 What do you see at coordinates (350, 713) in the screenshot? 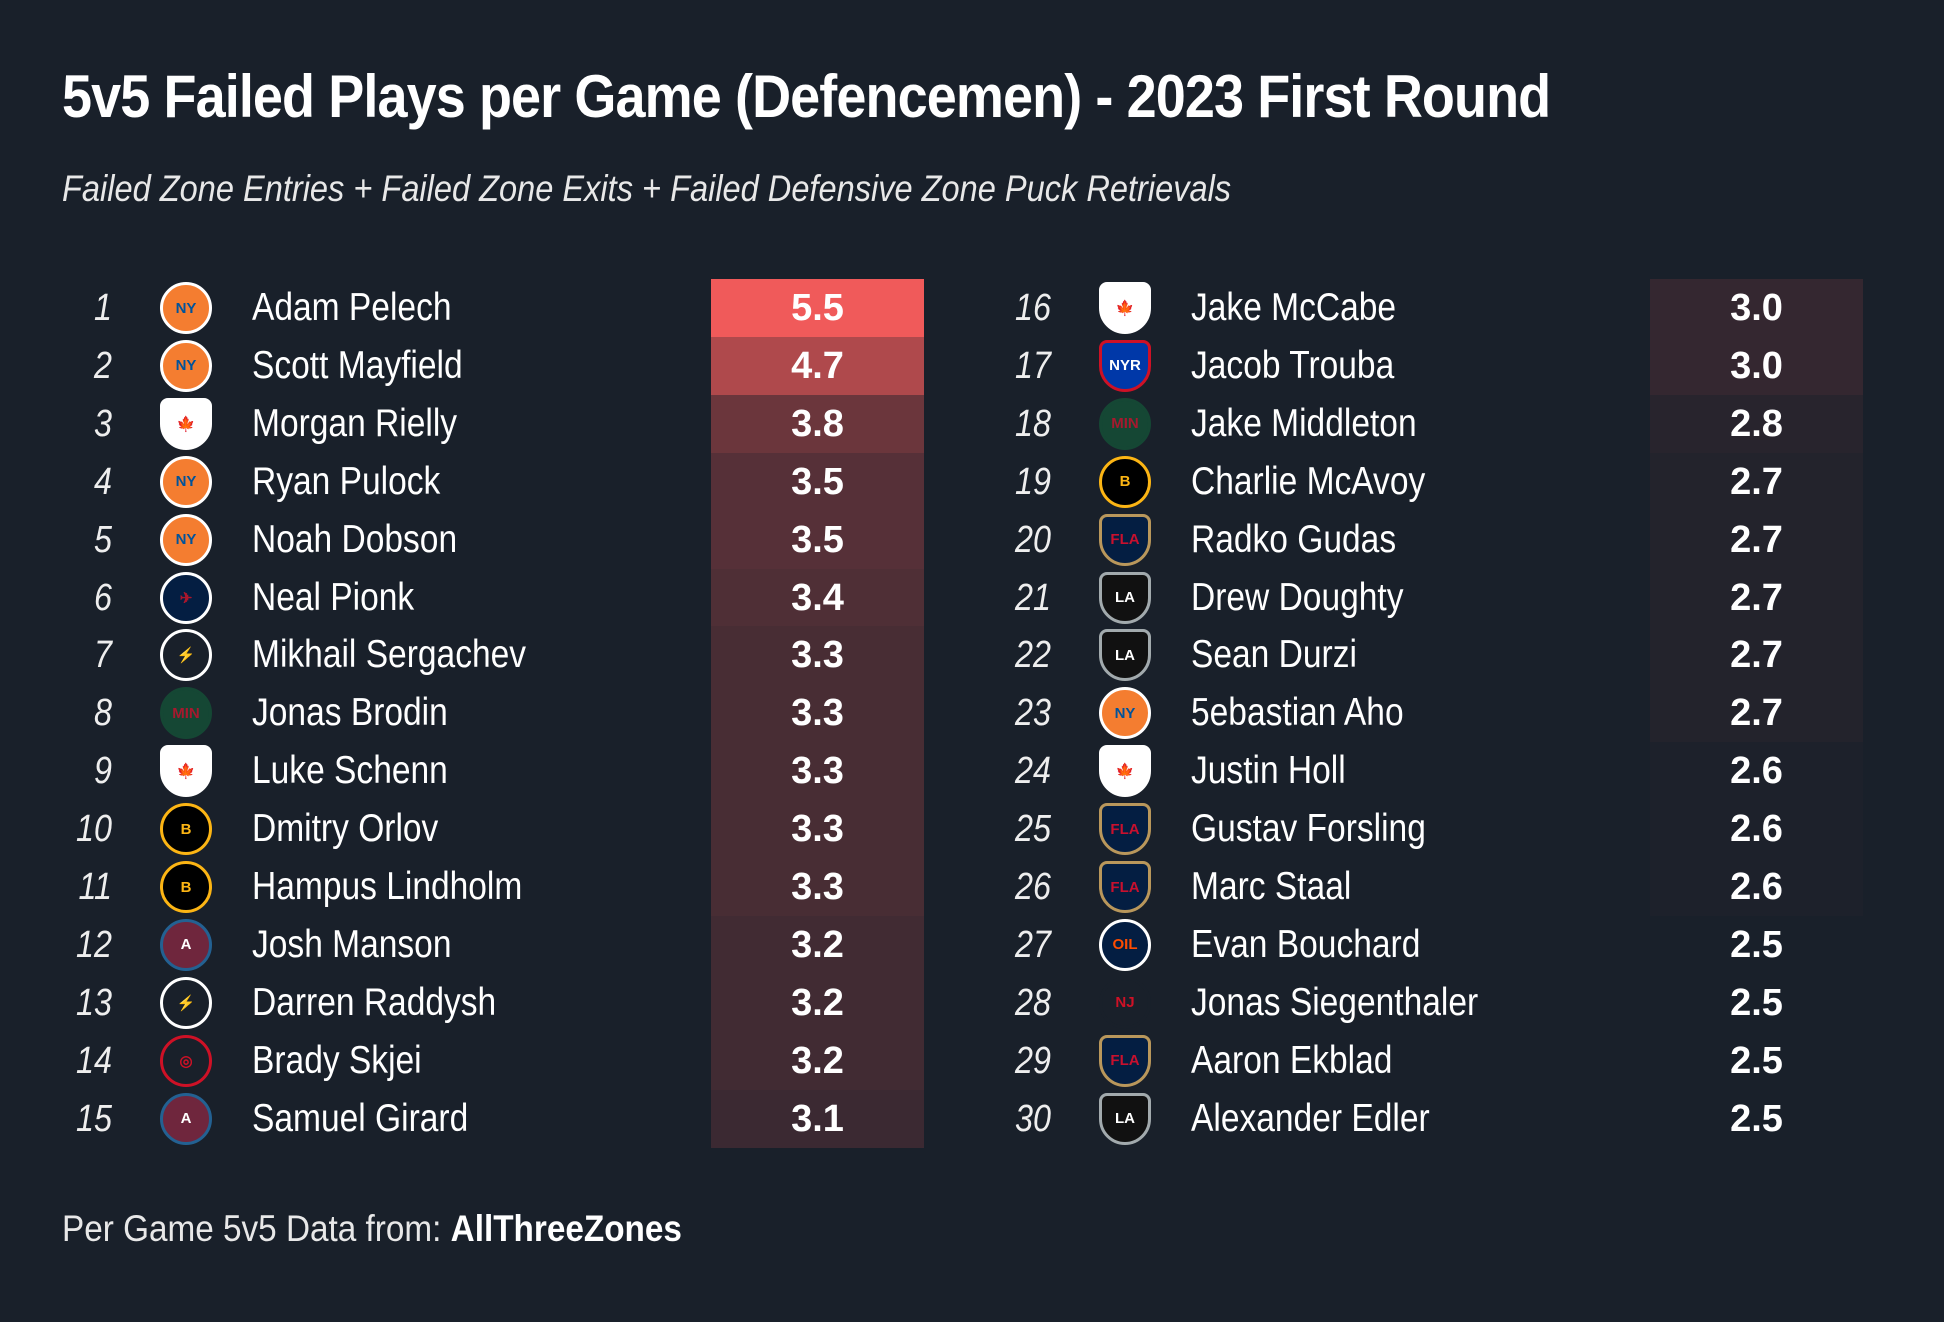
I see `player-name: Jonas Brodin` at bounding box center [350, 713].